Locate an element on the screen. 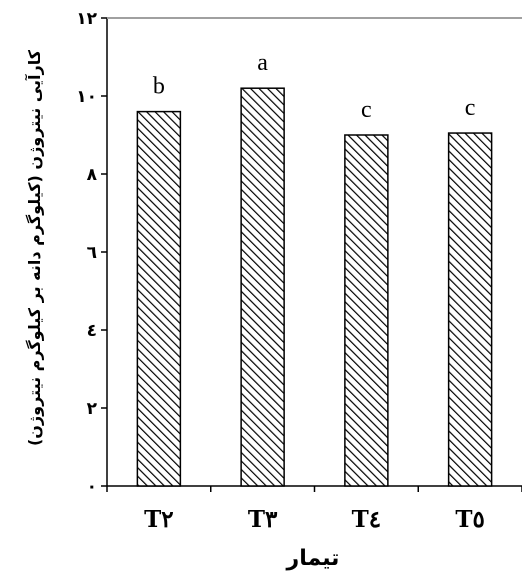 This screenshot has width=522, height=579. x-tick-label: T٥ is located at coordinates (469, 519).